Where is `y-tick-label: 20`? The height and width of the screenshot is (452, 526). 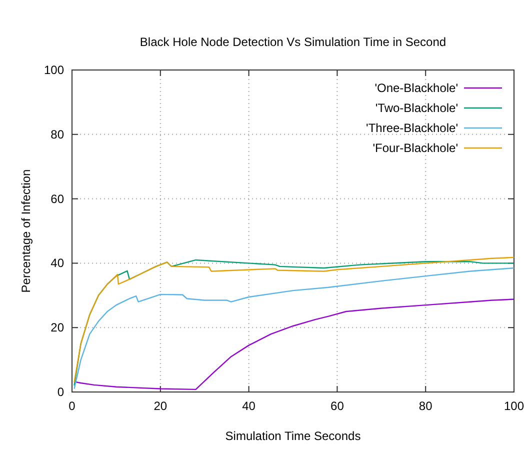 y-tick-label: 20 is located at coordinates (57, 327).